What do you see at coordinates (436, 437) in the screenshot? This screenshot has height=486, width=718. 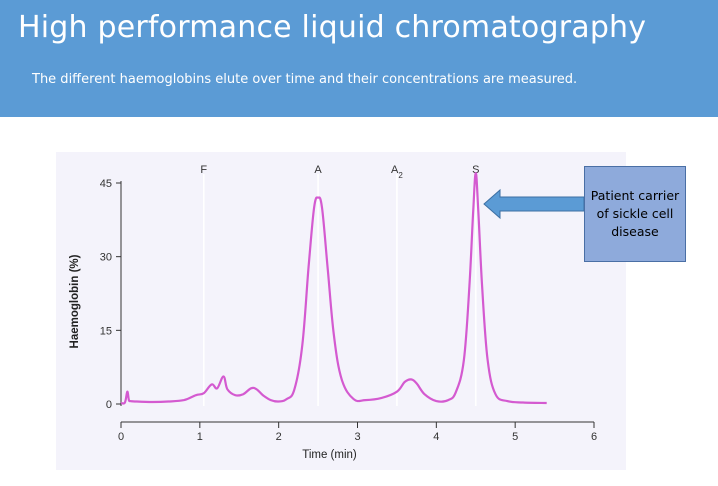 I see `x-tick-label: 4` at bounding box center [436, 437].